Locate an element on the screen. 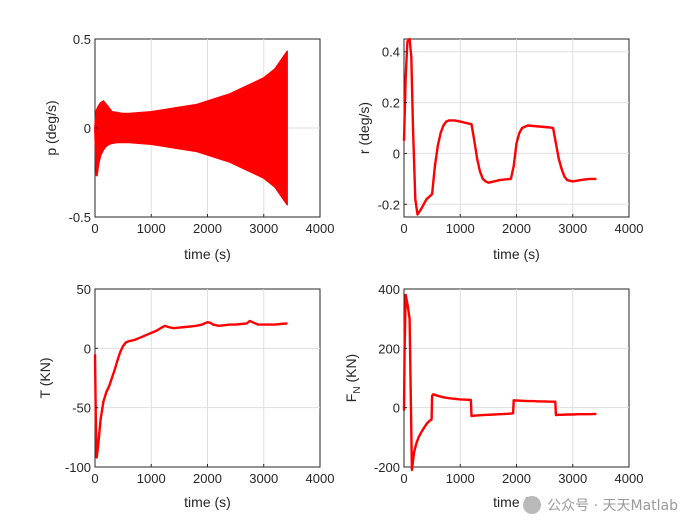 The width and height of the screenshot is (700, 525). tick-label-y: 400 is located at coordinates (389, 289).